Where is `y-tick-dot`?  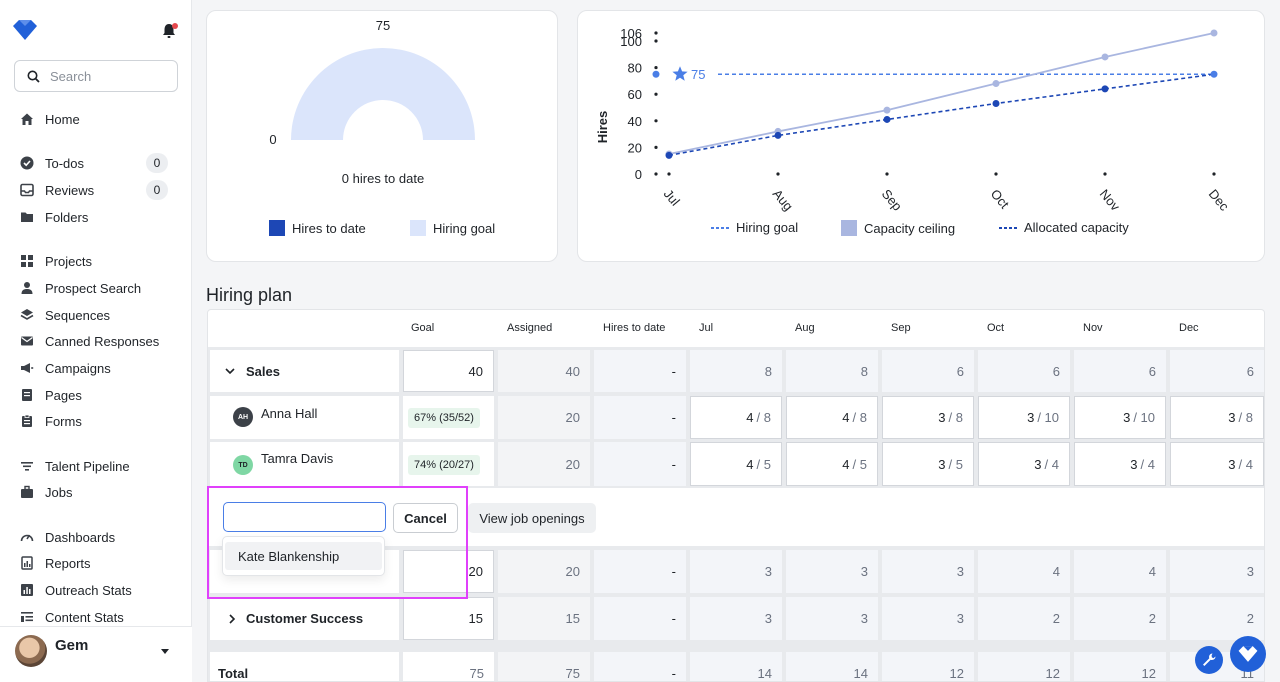
y-tick-dot is located at coordinates (656, 121).